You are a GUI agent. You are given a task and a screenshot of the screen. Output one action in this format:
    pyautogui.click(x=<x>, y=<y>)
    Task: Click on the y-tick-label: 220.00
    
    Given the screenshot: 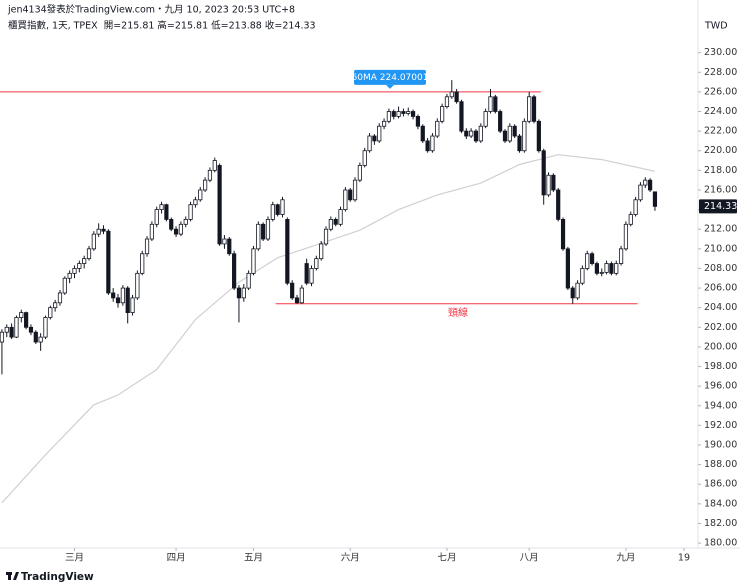 What is the action you would take?
    pyautogui.click(x=720, y=150)
    